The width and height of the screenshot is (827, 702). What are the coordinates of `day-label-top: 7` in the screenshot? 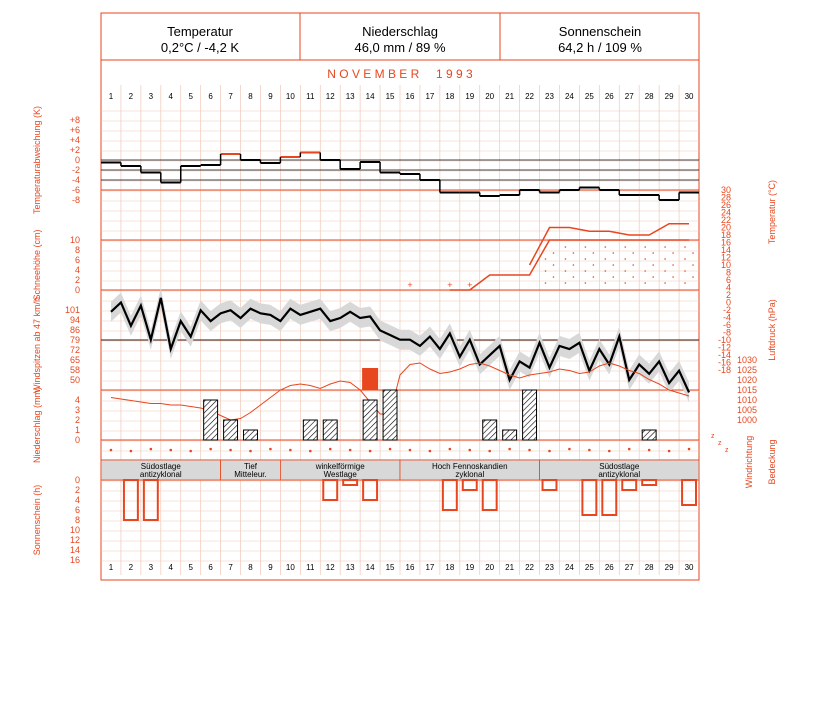 It's located at (230, 96).